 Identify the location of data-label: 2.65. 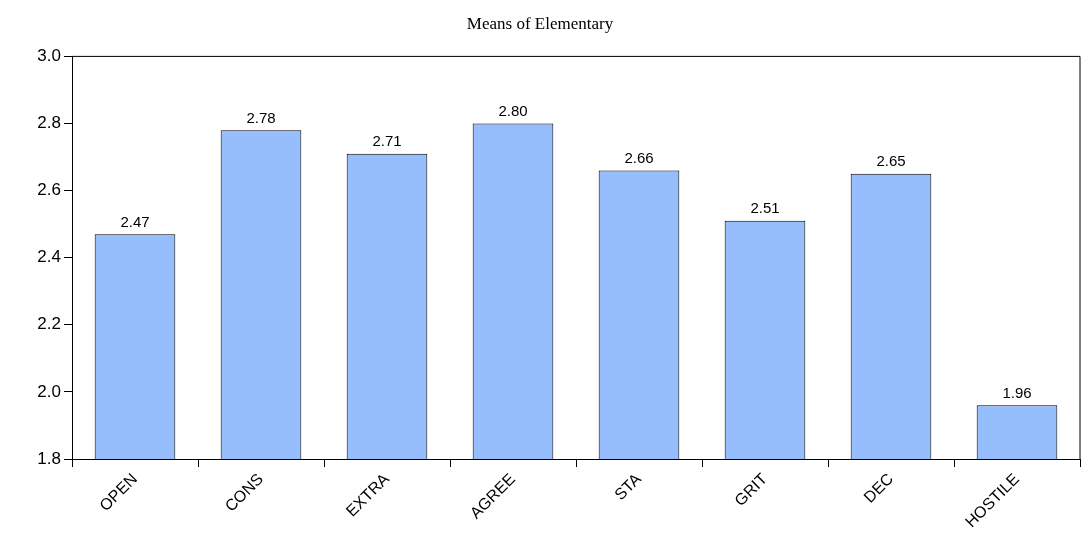
(891, 161).